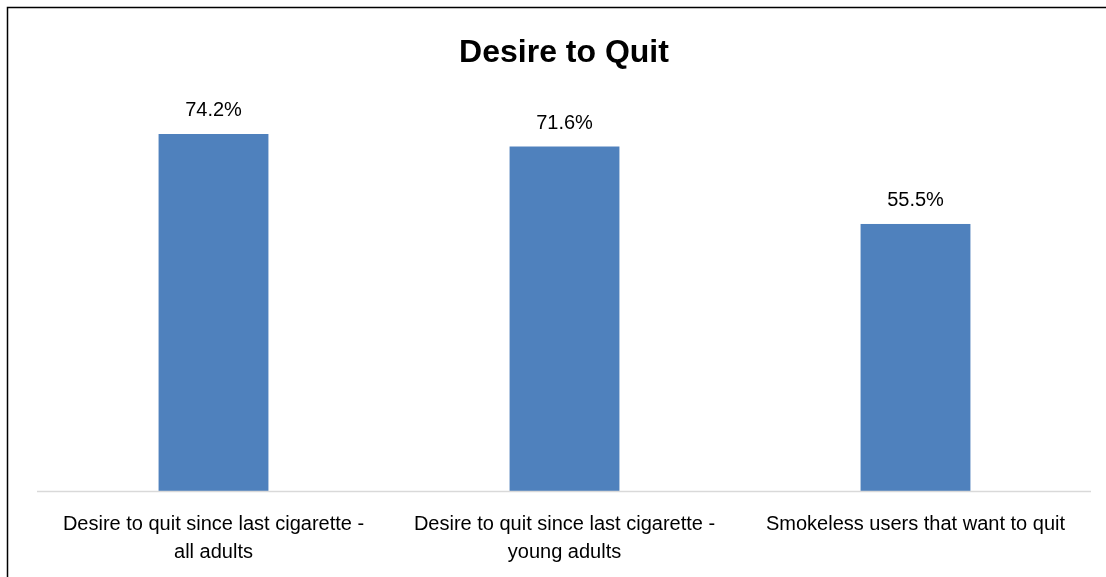 Image resolution: width=1106 pixels, height=577 pixels. What do you see at coordinates (214, 109) in the screenshot?
I see `data-label: 74.2%` at bounding box center [214, 109].